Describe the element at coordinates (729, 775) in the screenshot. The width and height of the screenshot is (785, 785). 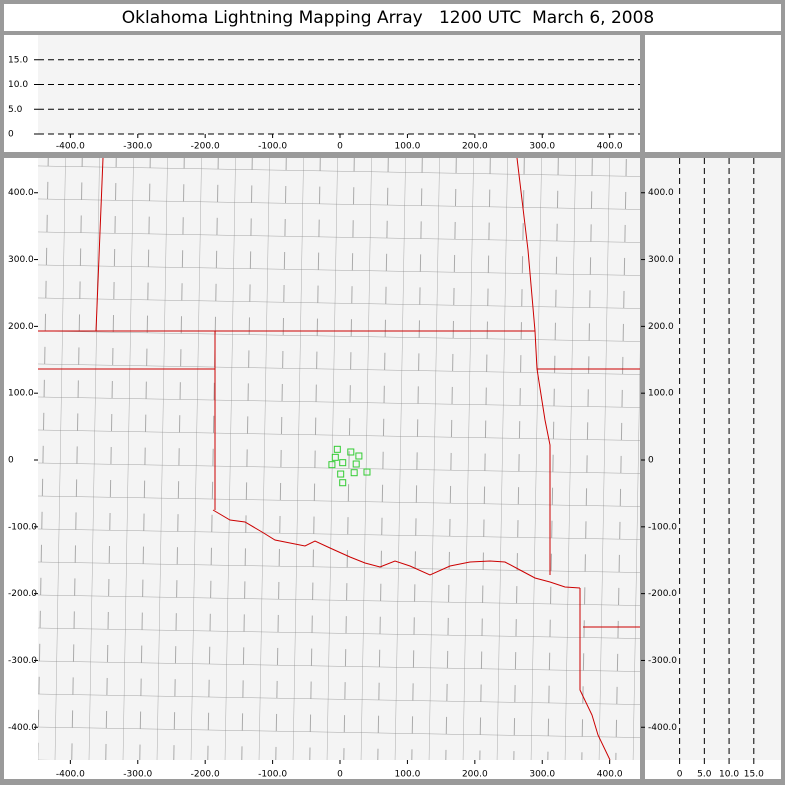
I see `x-tick-label: 10.0` at that location.